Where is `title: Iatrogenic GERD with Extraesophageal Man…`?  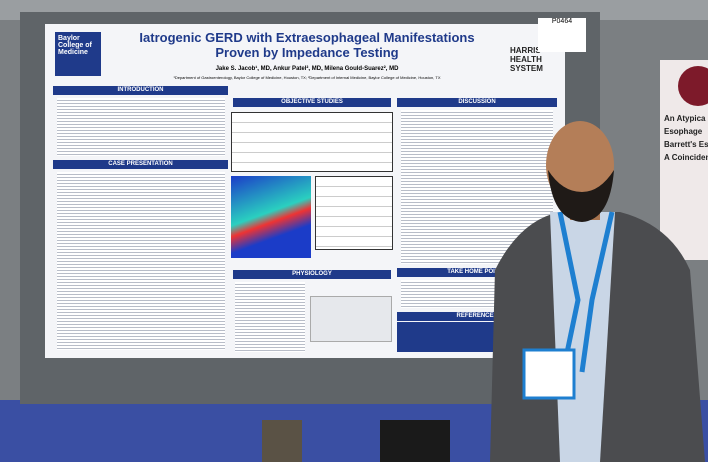
title: Iatrogenic GERD with Extraesophageal Man… is located at coordinates (307, 45).